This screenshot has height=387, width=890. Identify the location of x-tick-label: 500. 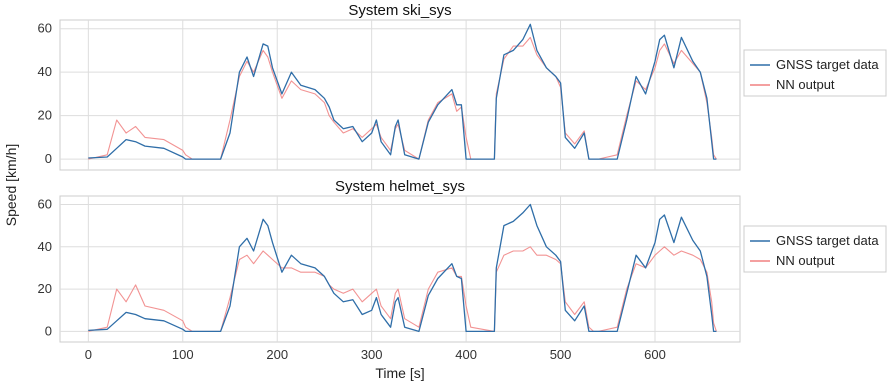
(561, 354).